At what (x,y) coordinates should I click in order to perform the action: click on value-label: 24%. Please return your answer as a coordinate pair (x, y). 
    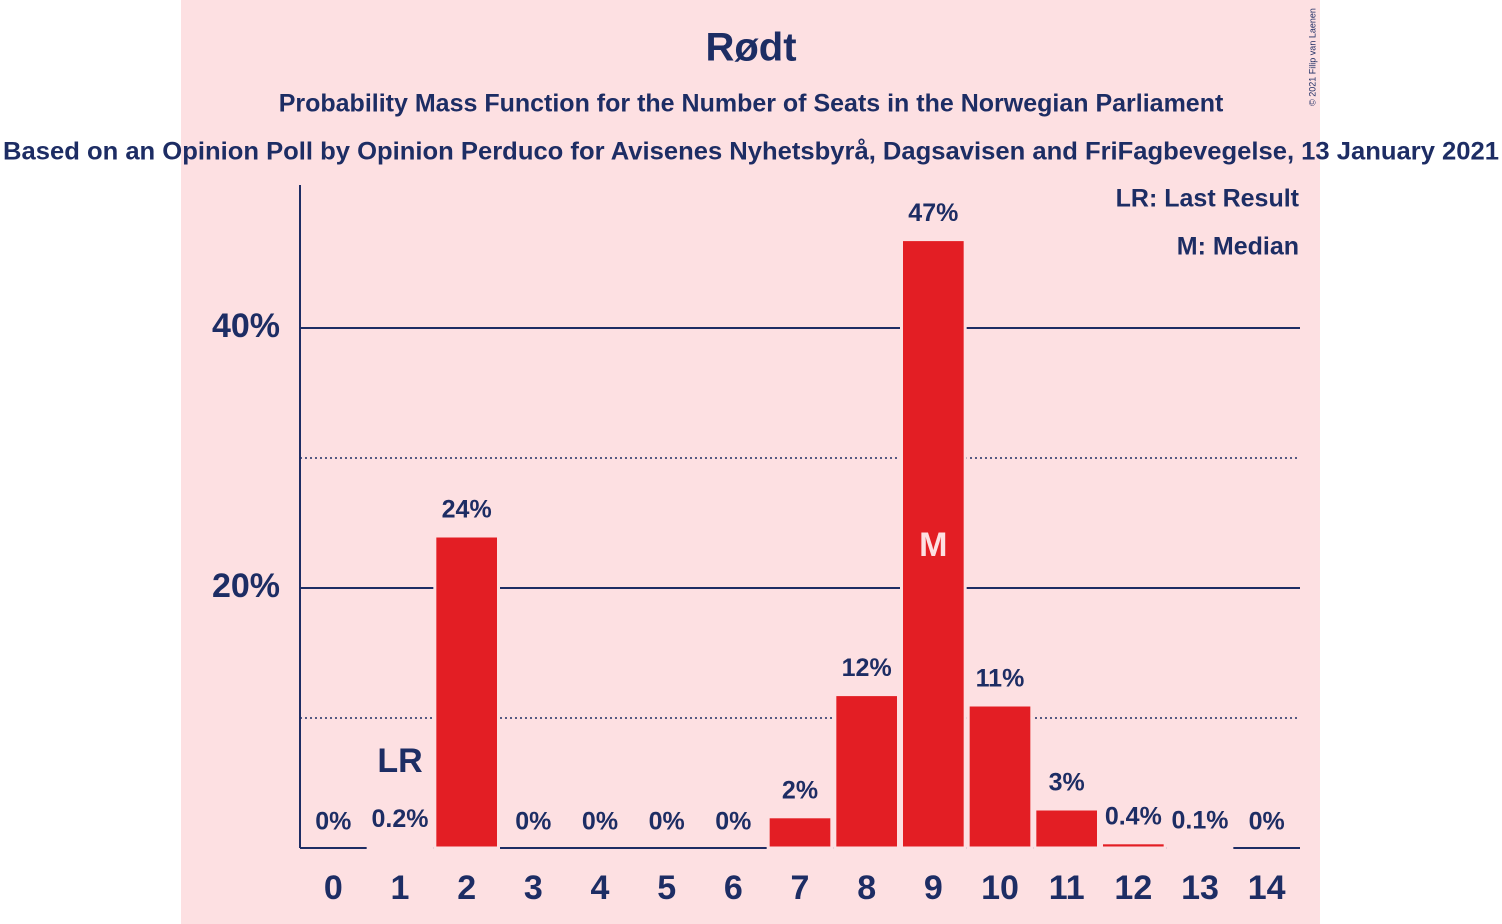
    Looking at the image, I should click on (467, 510).